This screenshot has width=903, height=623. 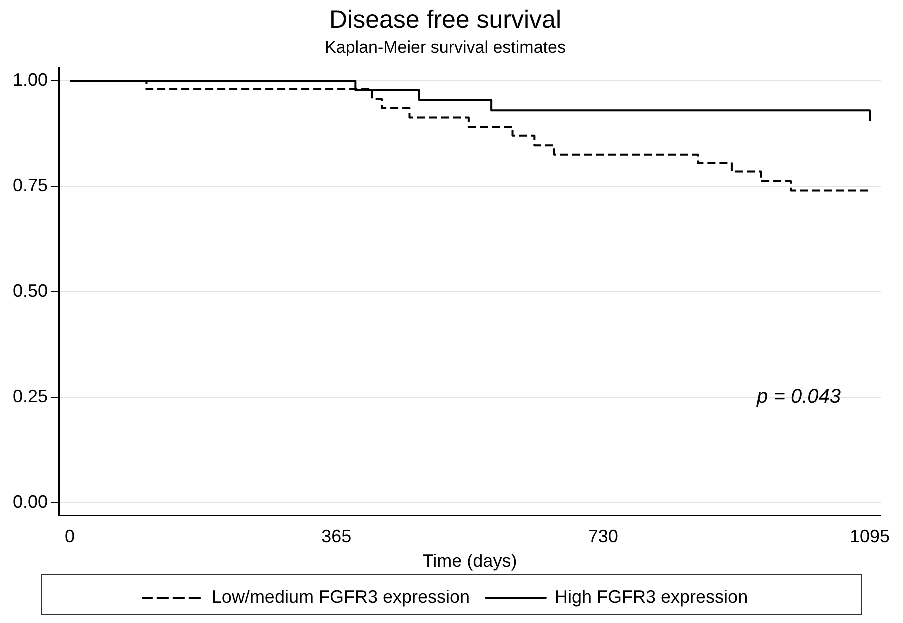 What do you see at coordinates (870, 536) in the screenshot?
I see `x-tick-label: 1095` at bounding box center [870, 536].